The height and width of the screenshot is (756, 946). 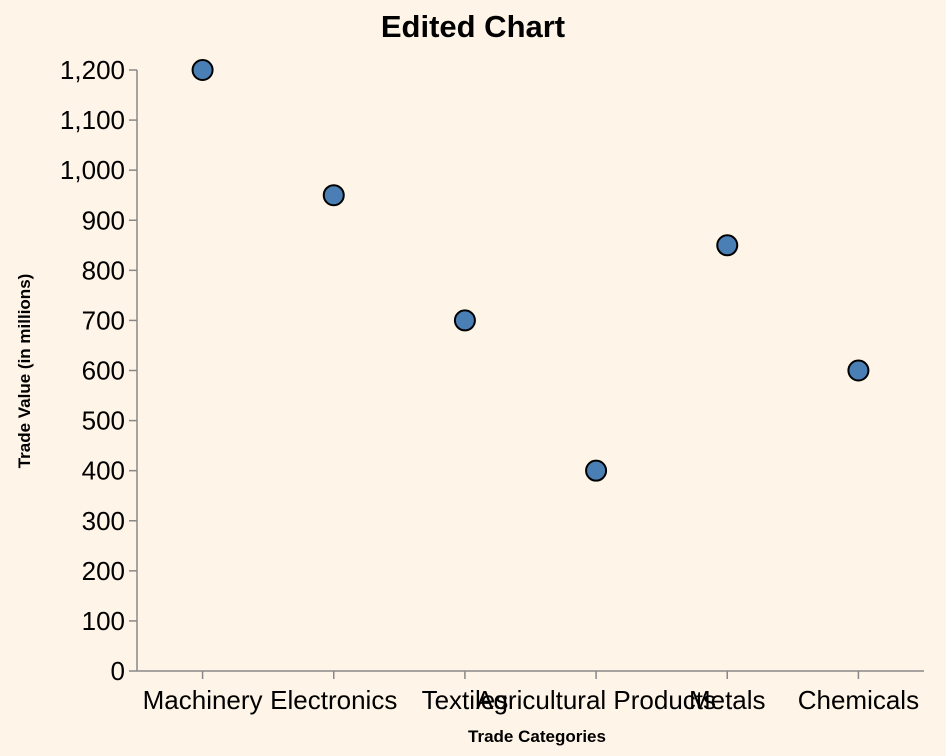 What do you see at coordinates (103, 320) in the screenshot?
I see `y-tick-label: 700` at bounding box center [103, 320].